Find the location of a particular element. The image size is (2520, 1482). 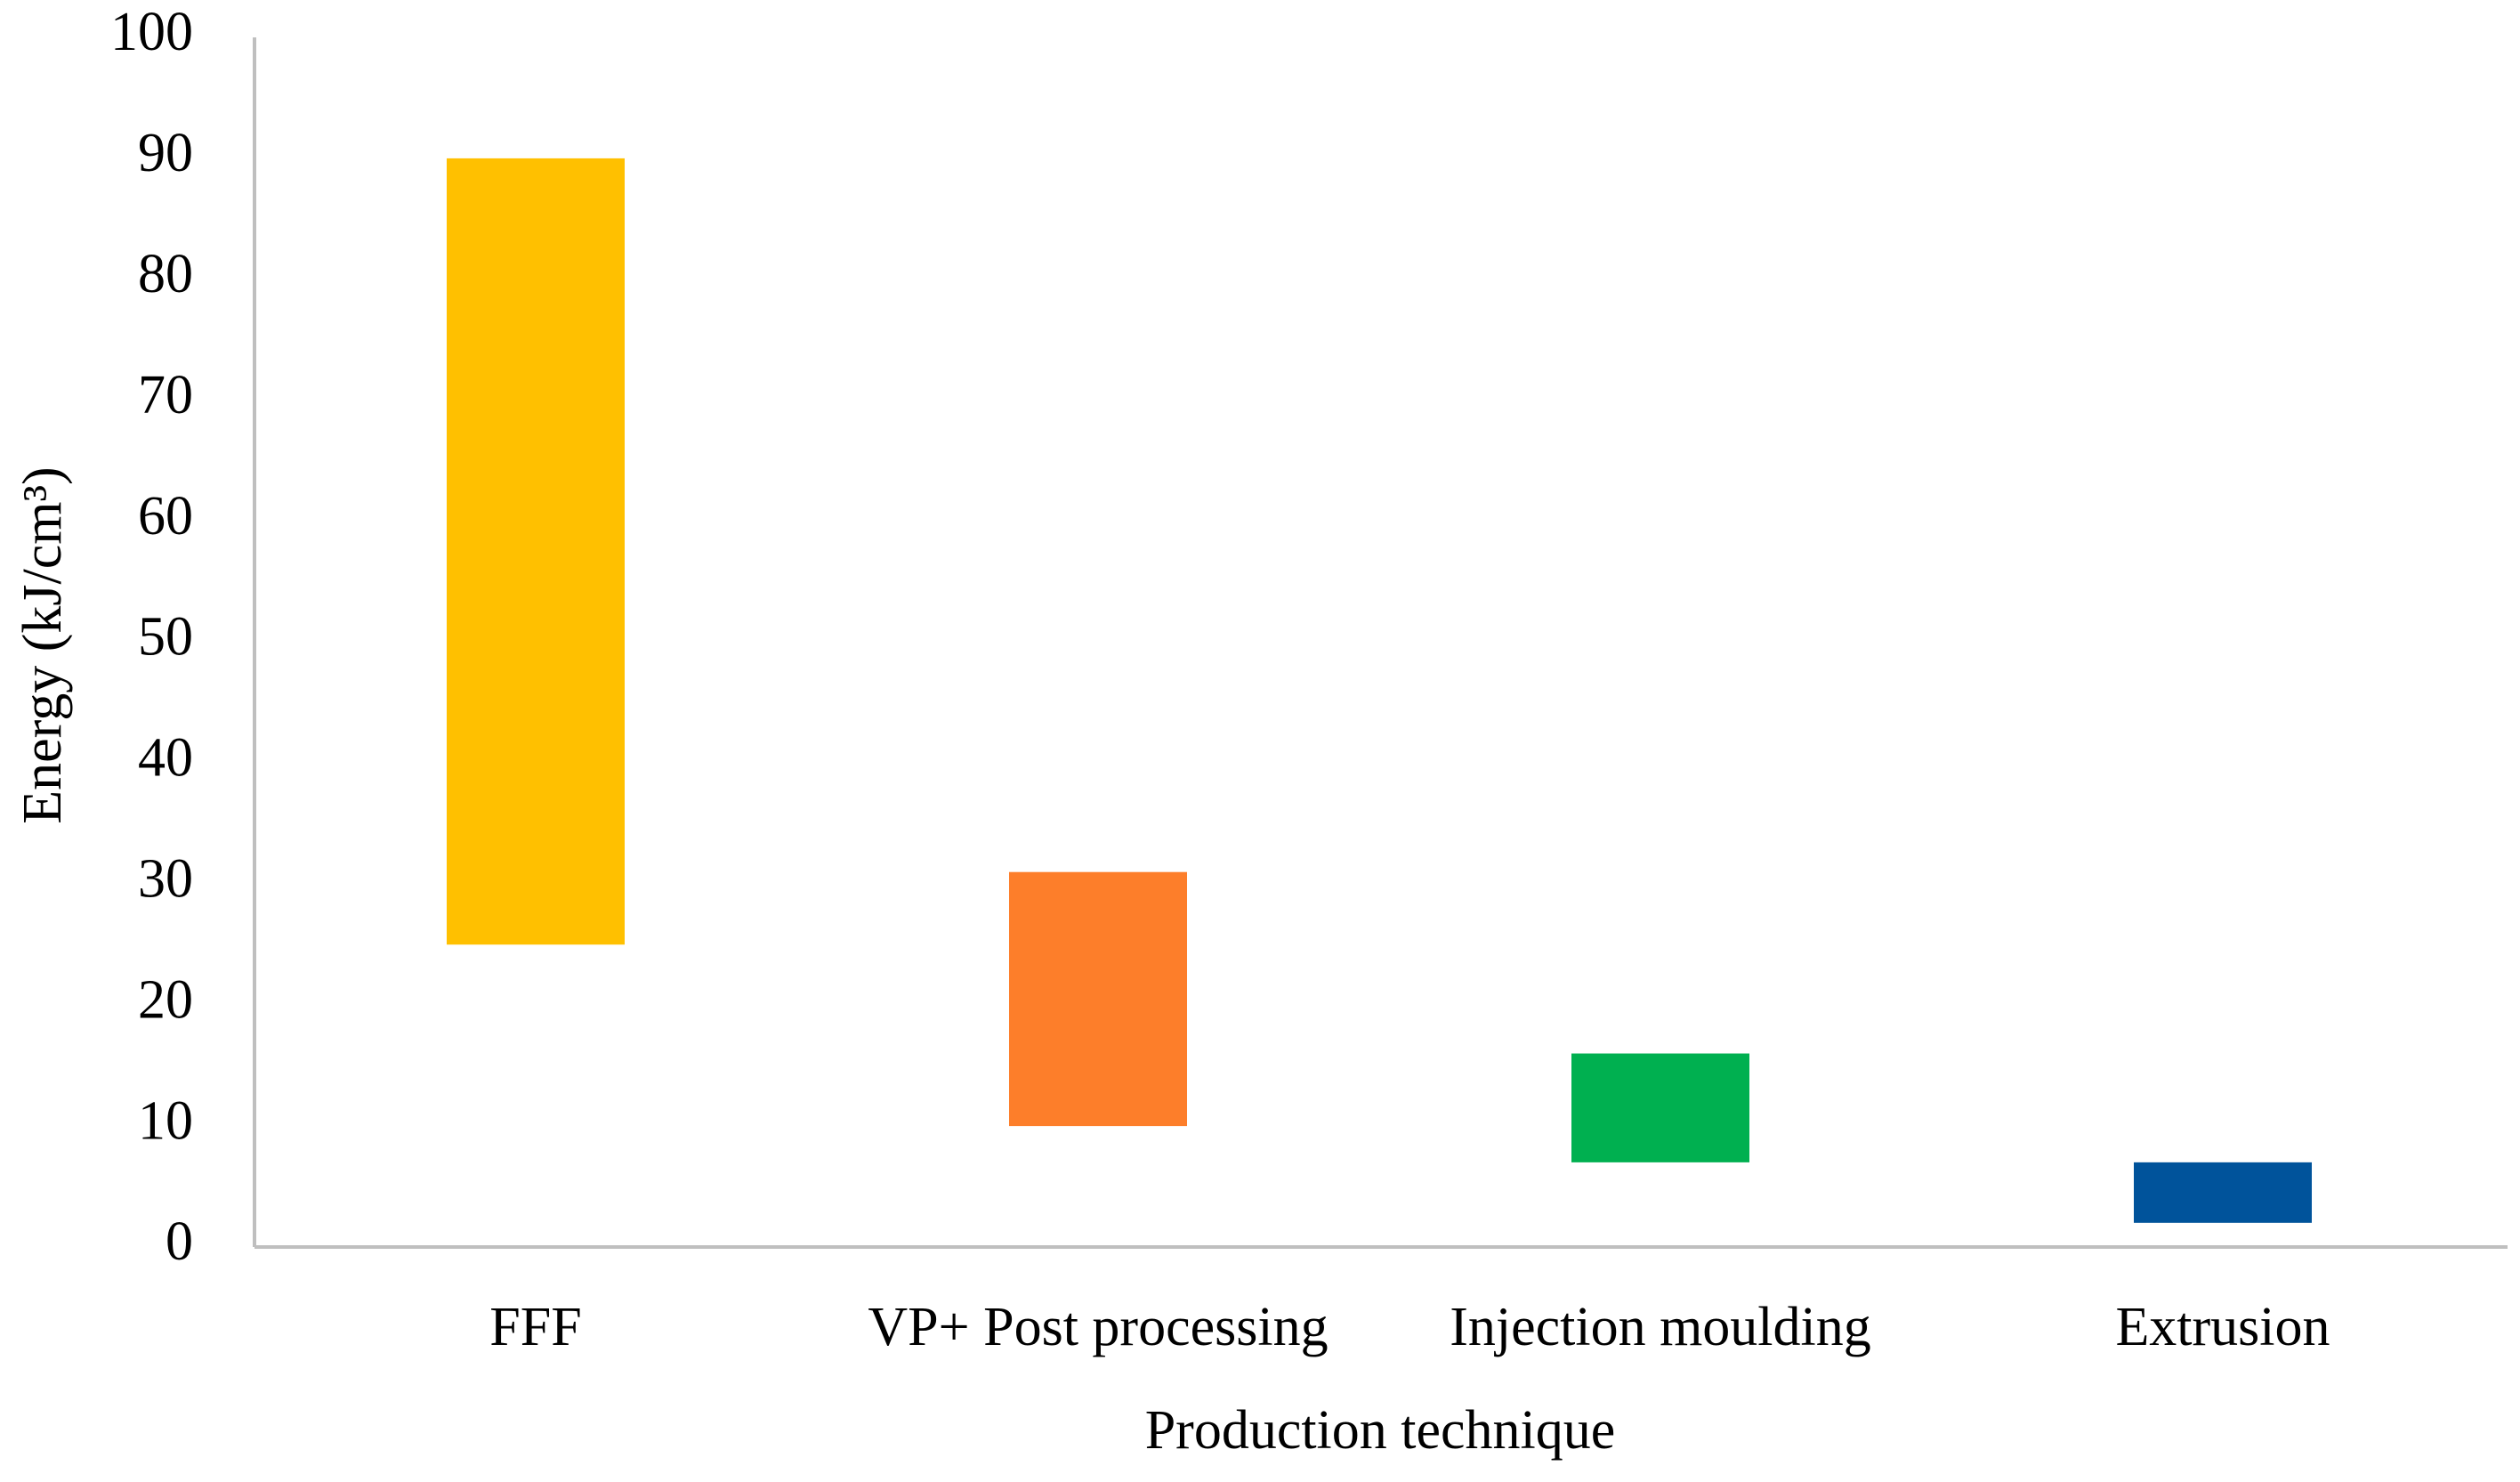

y-axis-title: Energy (kJ/cm³) is located at coordinates (42, 644).